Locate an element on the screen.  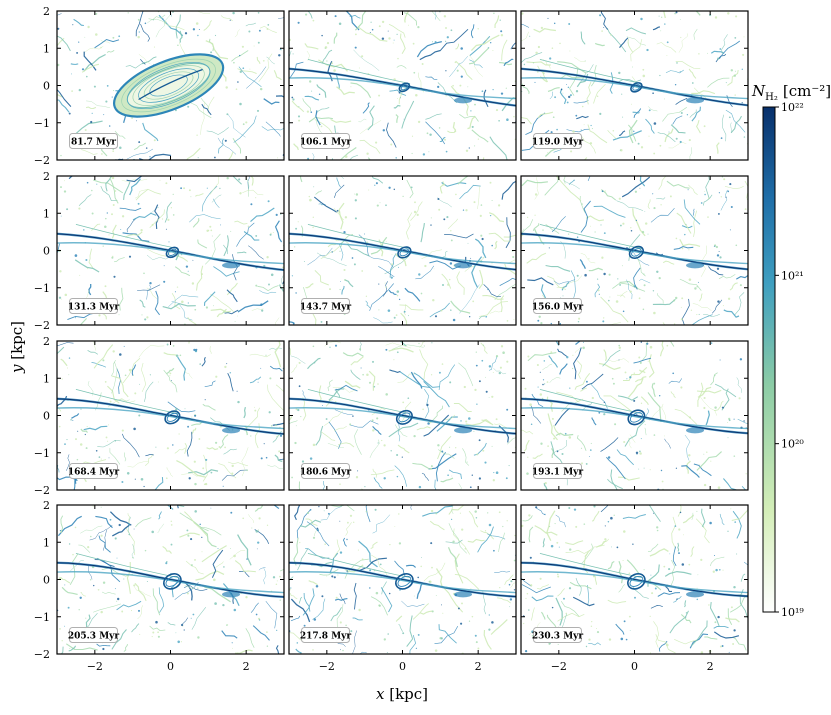
colorbar-tick-label: 10²¹ is located at coordinates (792, 275).